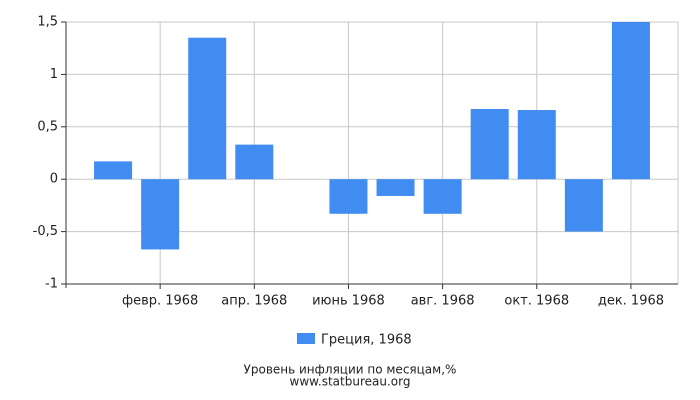 Image resolution: width=700 pixels, height=400 pixels. What do you see at coordinates (47, 22) in the screenshot?
I see `y-tick-label: 1,5` at bounding box center [47, 22].